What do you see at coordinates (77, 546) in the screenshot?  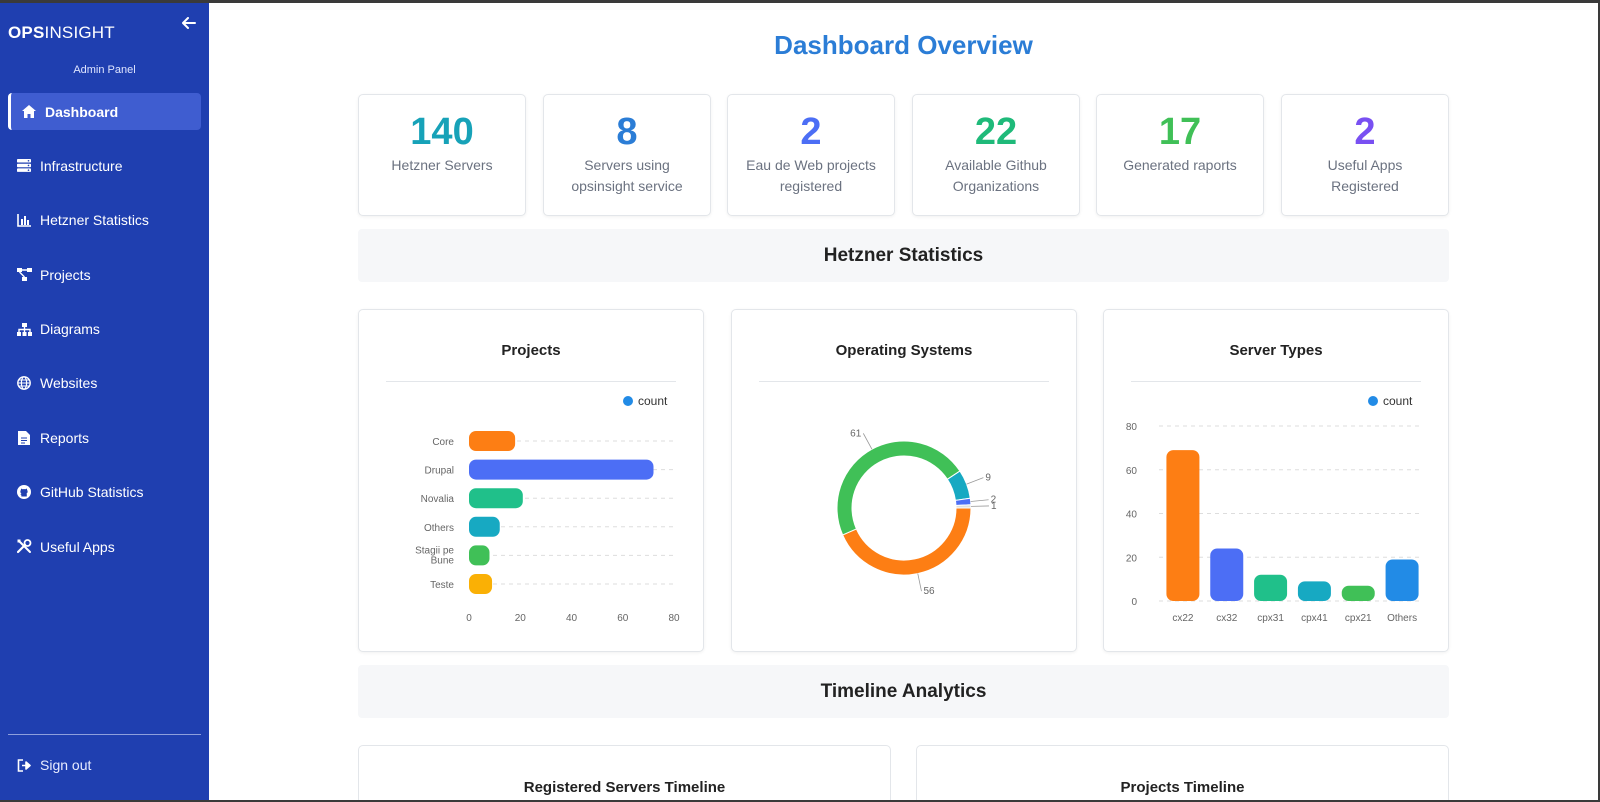 I see `sidebar-item-label: Useful Apps` at bounding box center [77, 546].